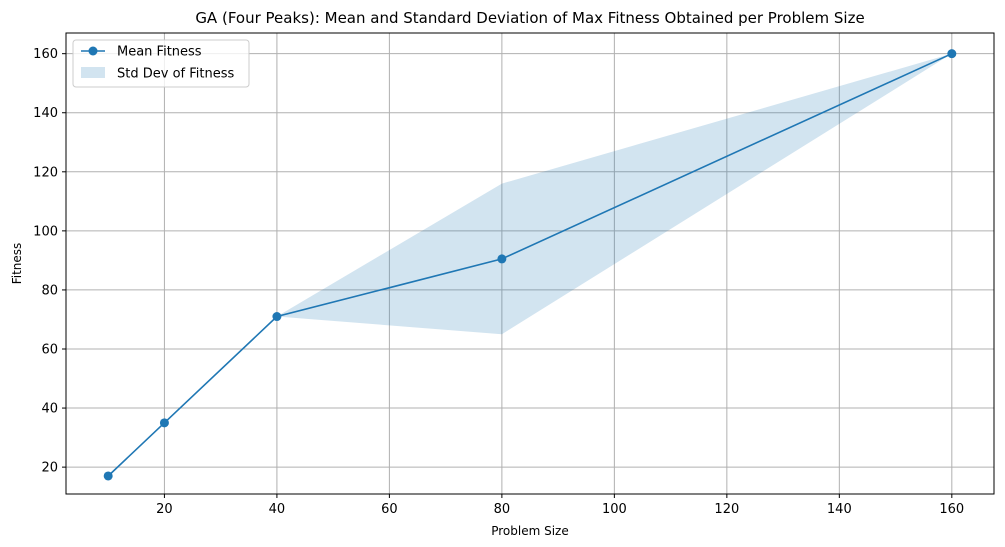 Image resolution: width=1005 pixels, height=547 pixels. I want to click on y-tick-label: 80, so click(49, 290).